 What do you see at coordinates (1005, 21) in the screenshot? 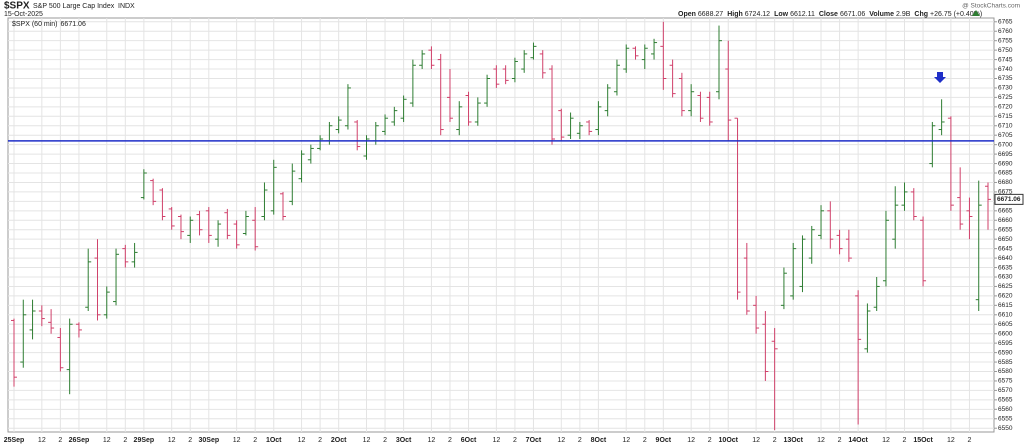
I see `y-tick-label: 6765` at bounding box center [1005, 21].